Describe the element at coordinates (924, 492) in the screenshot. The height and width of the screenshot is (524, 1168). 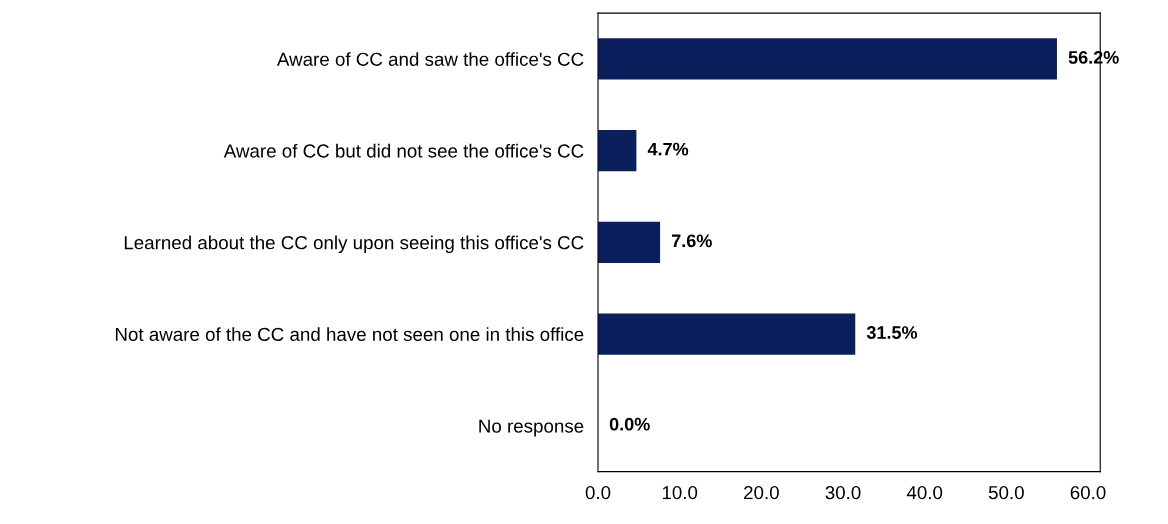
I see `x-tick-label: 40.0` at that location.